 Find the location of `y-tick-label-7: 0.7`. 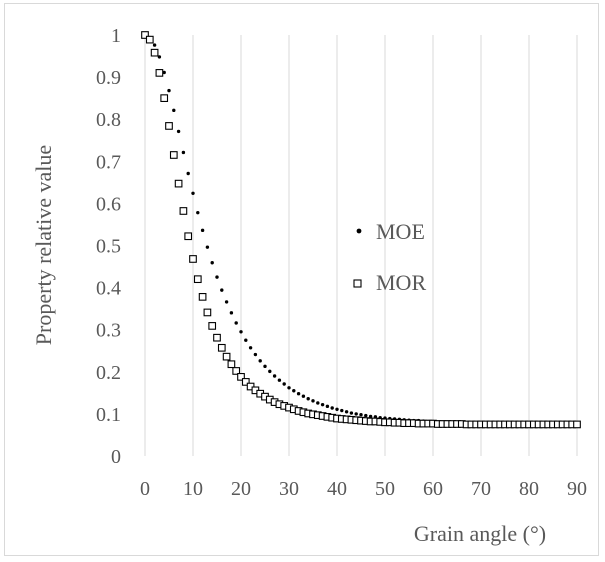

y-tick-label-7: 0.7 is located at coordinates (108, 162).